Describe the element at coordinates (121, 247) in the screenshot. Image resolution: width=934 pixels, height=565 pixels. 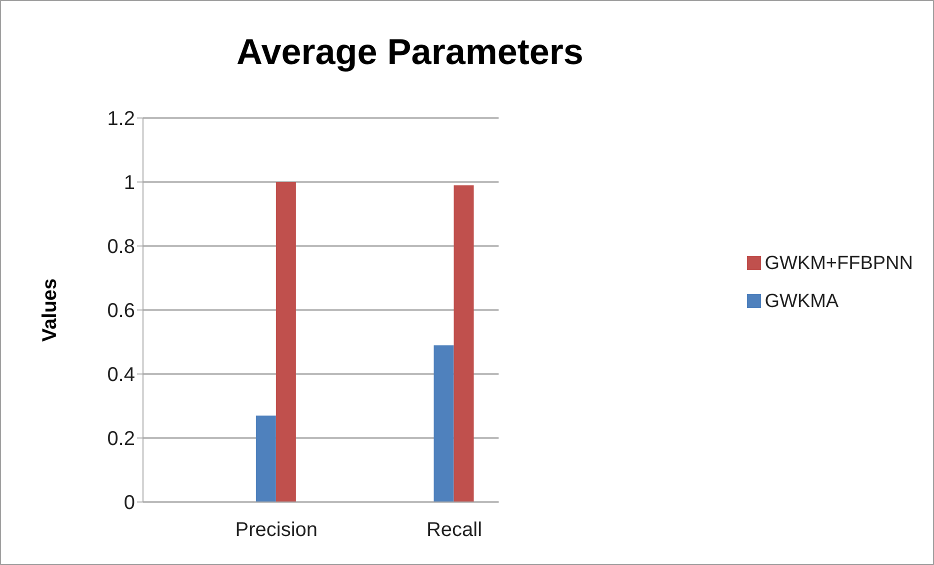
I see `y-tick-label: 0.8` at that location.